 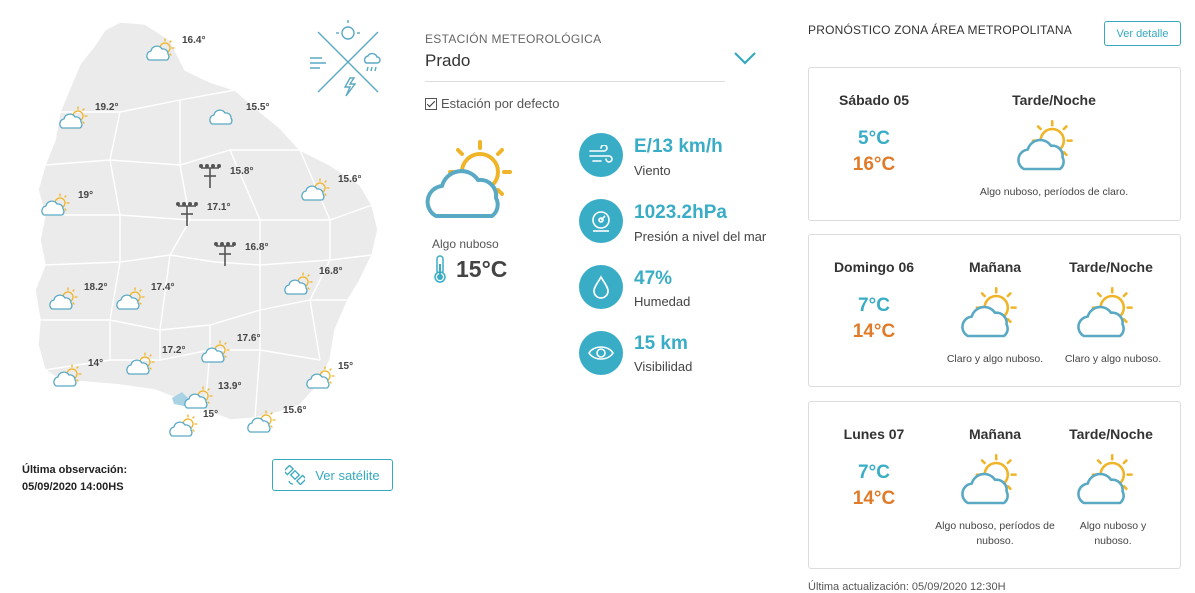 I want to click on map-temp-label: 17.6°, so click(x=249, y=338).